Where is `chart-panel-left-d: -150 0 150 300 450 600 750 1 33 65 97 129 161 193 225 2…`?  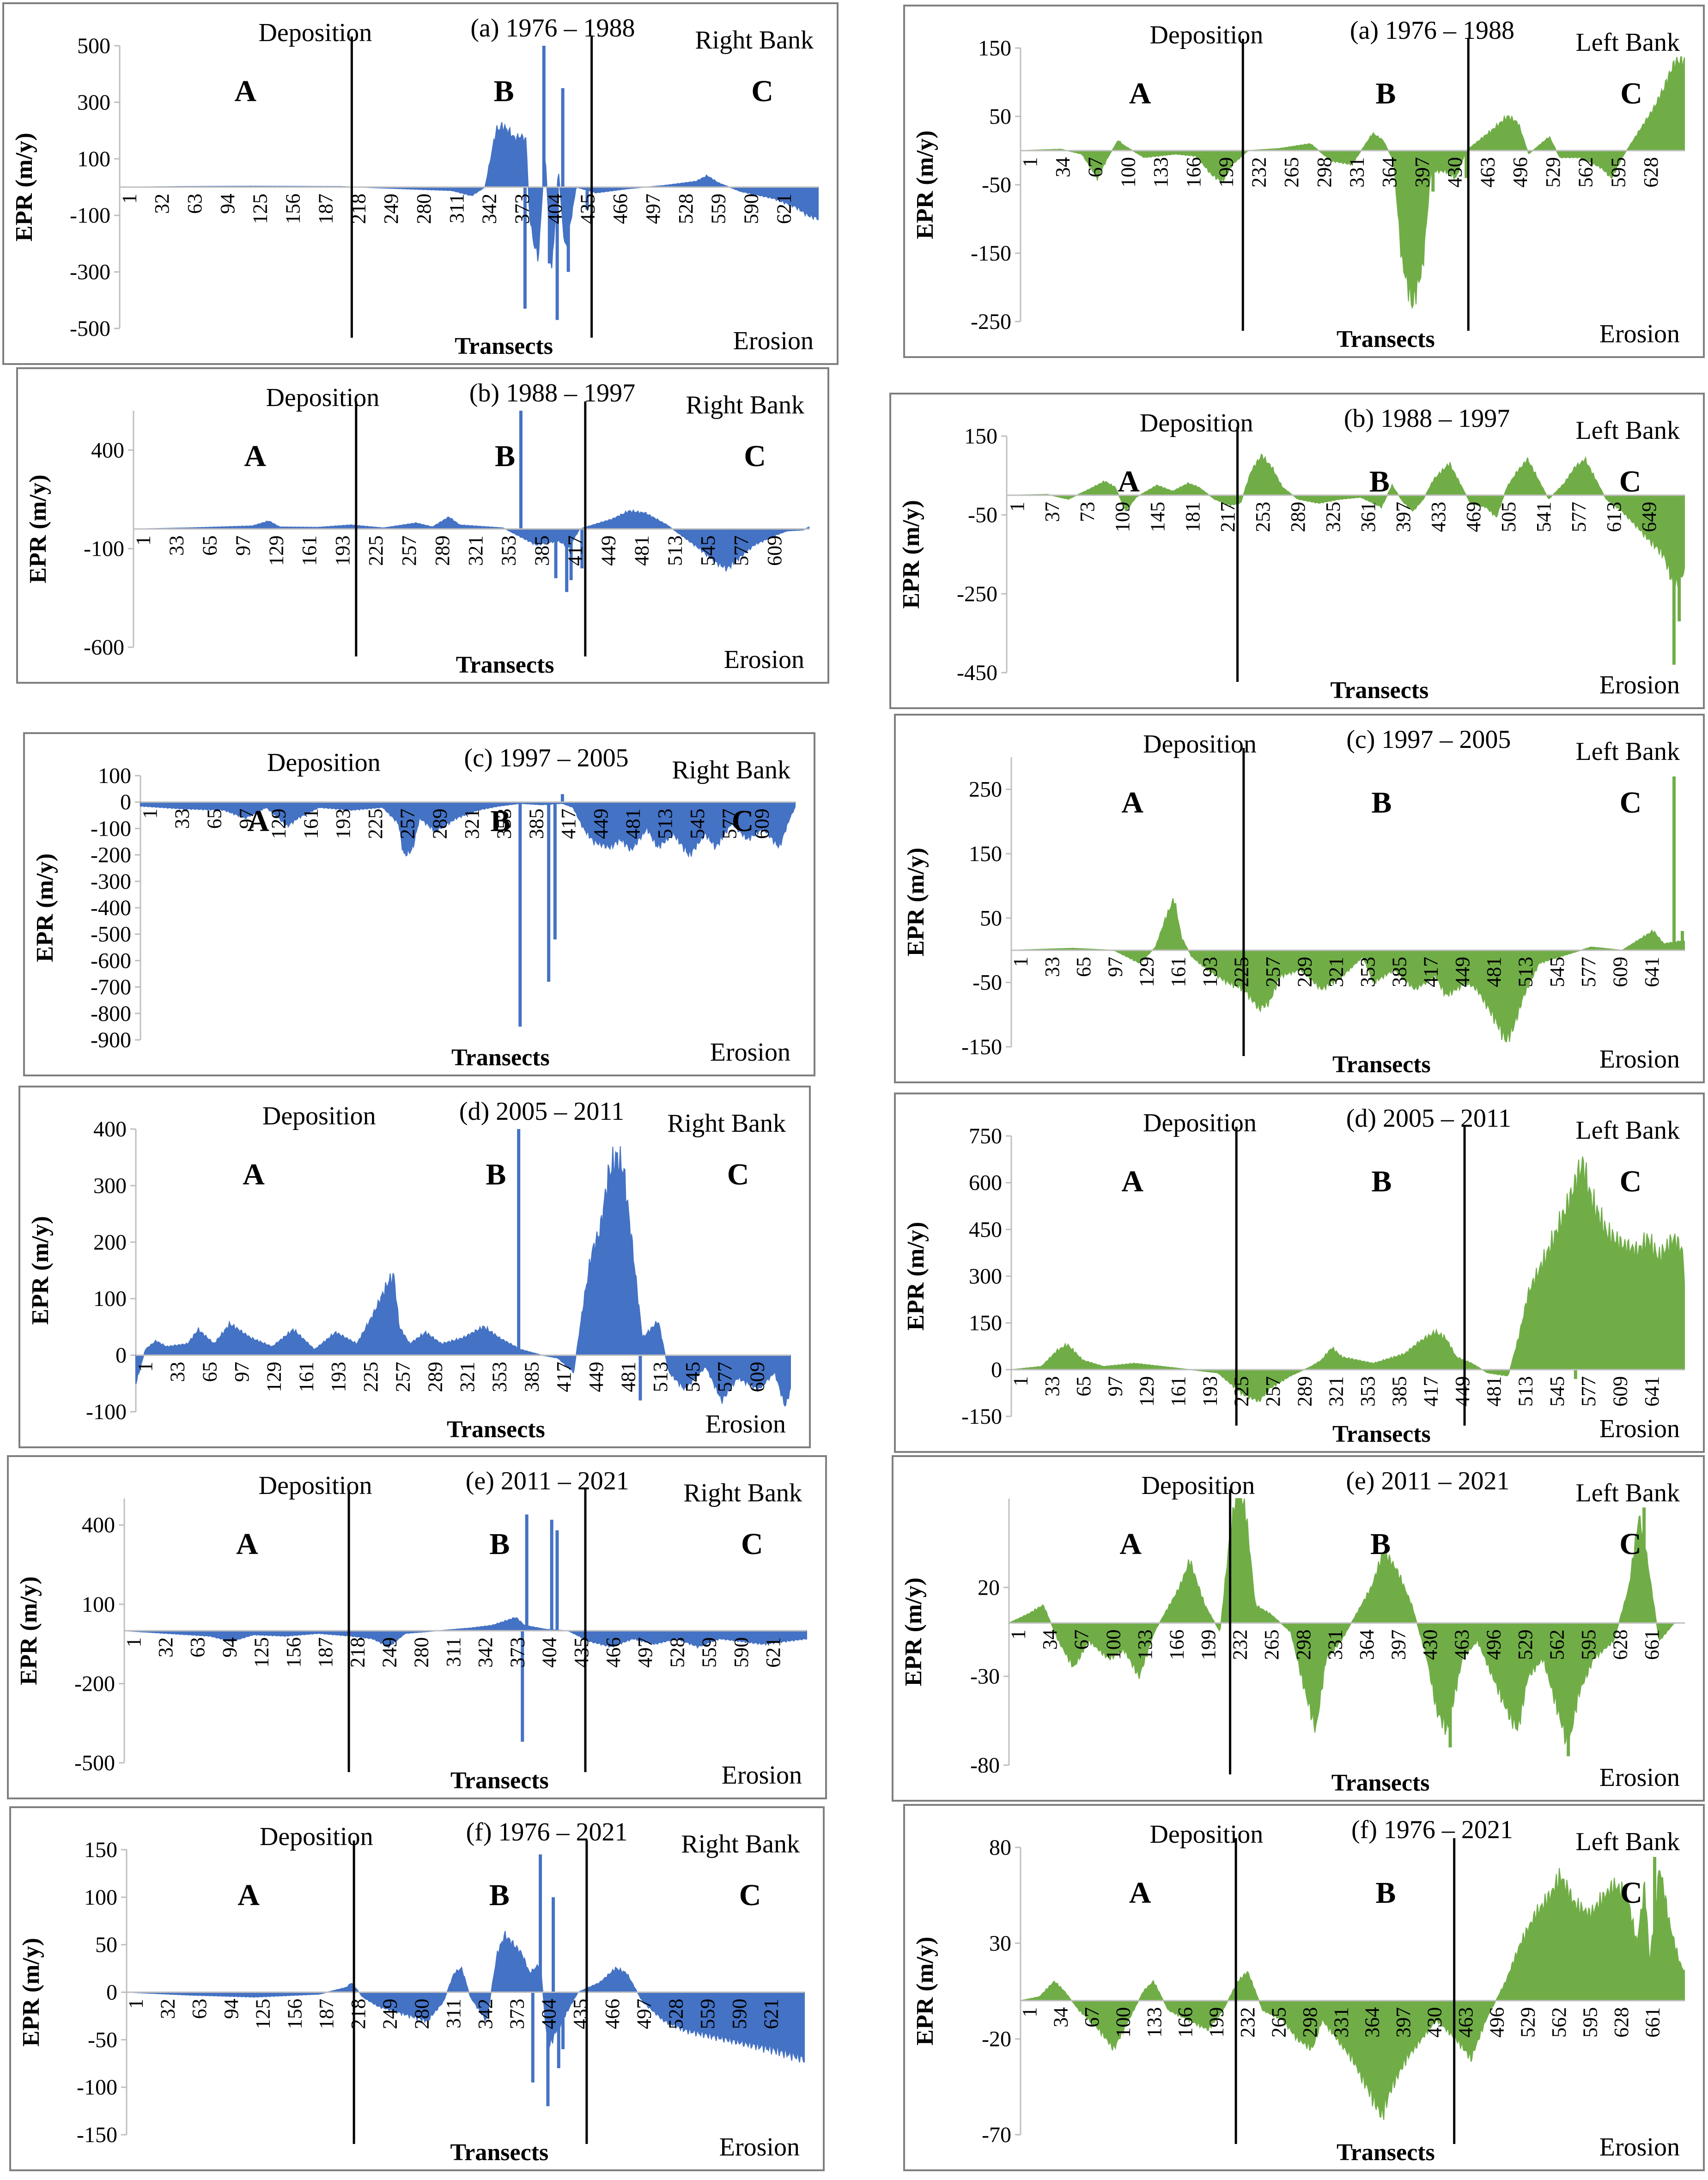
chart-panel-left-d: -150 0 150 300 450 600 750 1 33 65 97 129 161 193 225 2… is located at coordinates (1299, 1273).